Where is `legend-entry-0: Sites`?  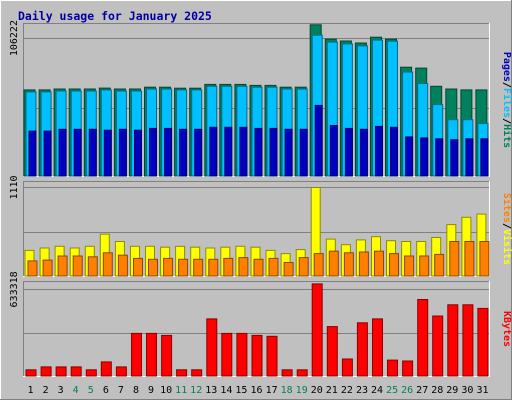
legend-entry-0: Sites is located at coordinates (506, 208).